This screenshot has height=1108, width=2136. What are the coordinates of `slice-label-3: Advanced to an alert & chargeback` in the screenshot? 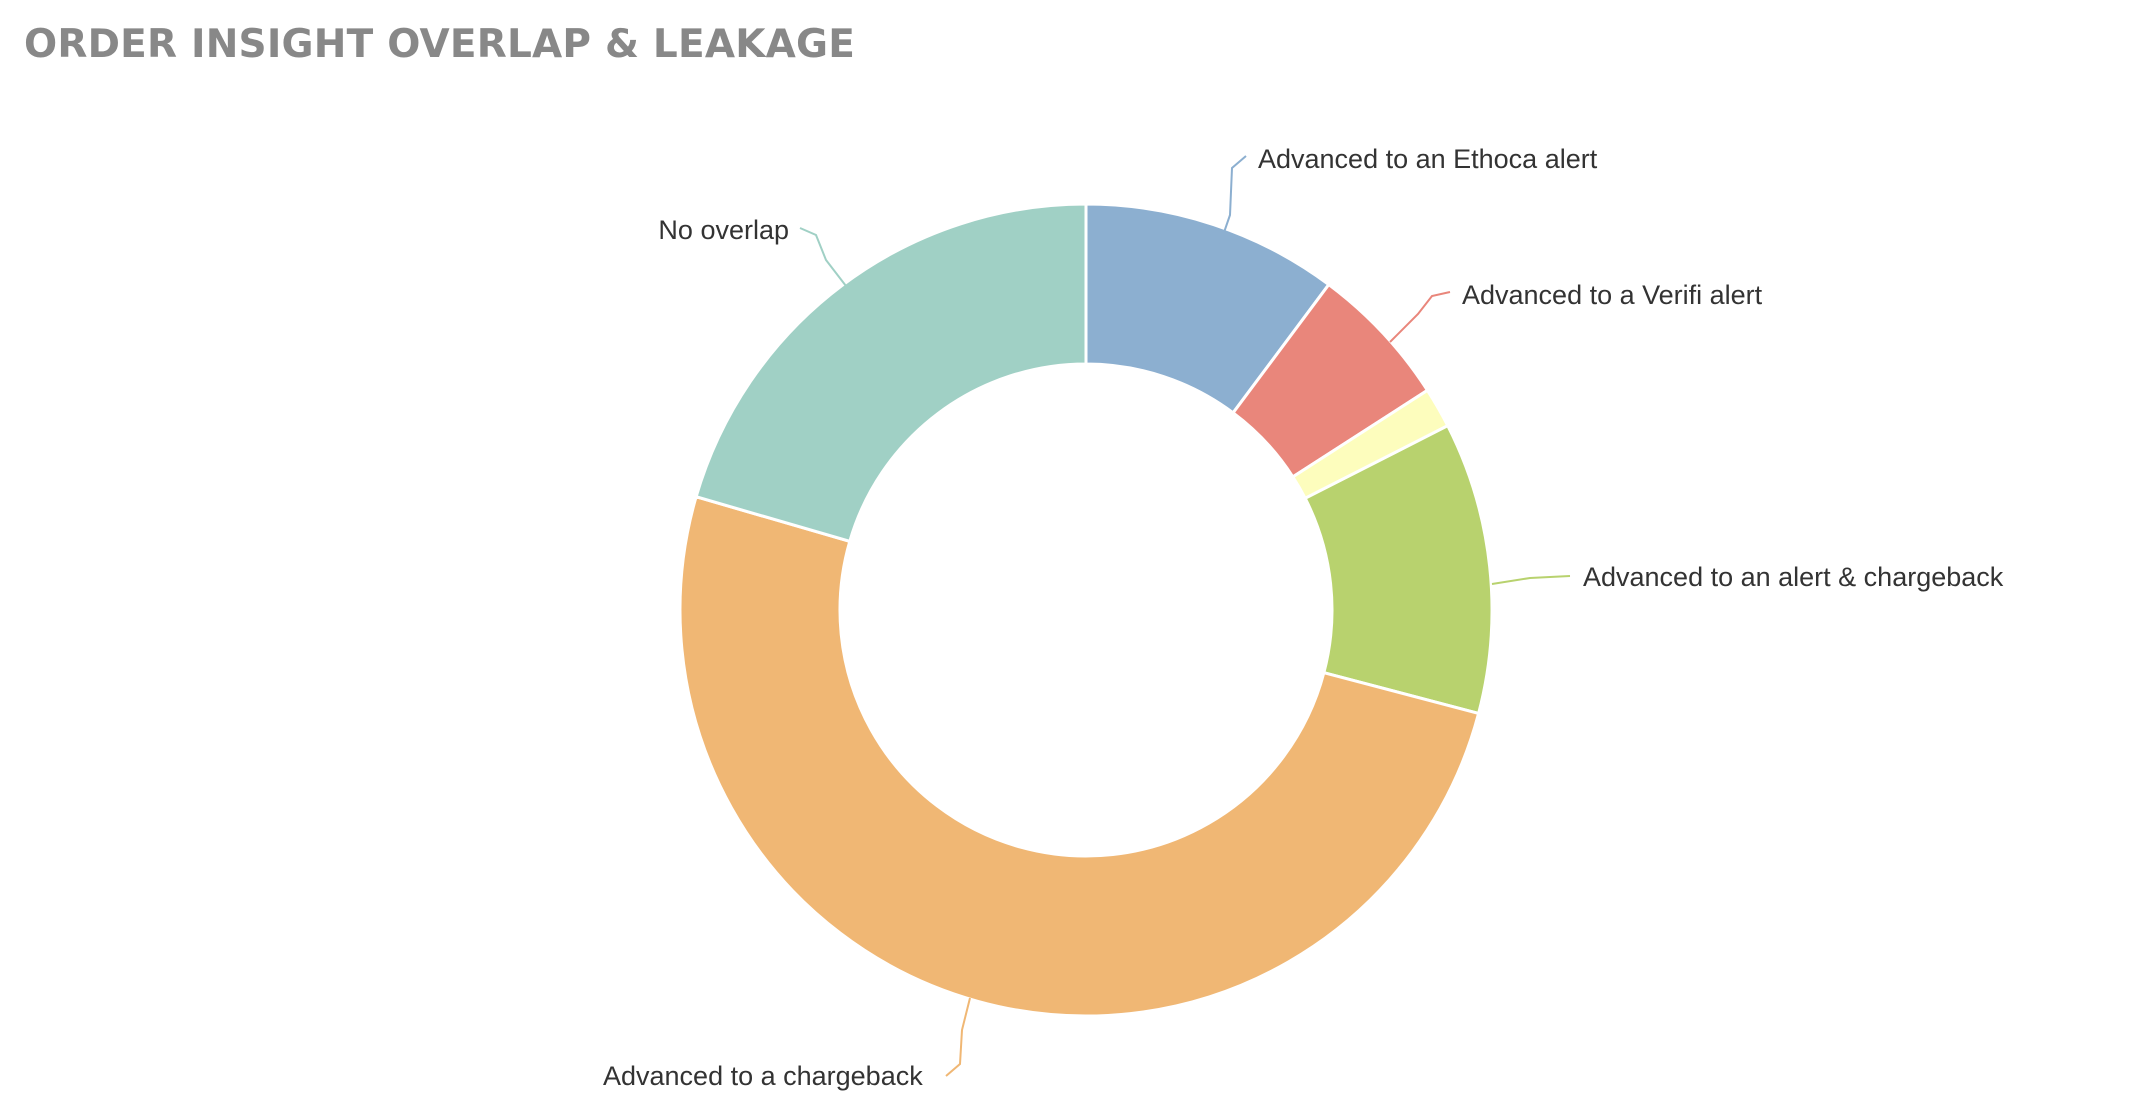 It's located at (1793, 577).